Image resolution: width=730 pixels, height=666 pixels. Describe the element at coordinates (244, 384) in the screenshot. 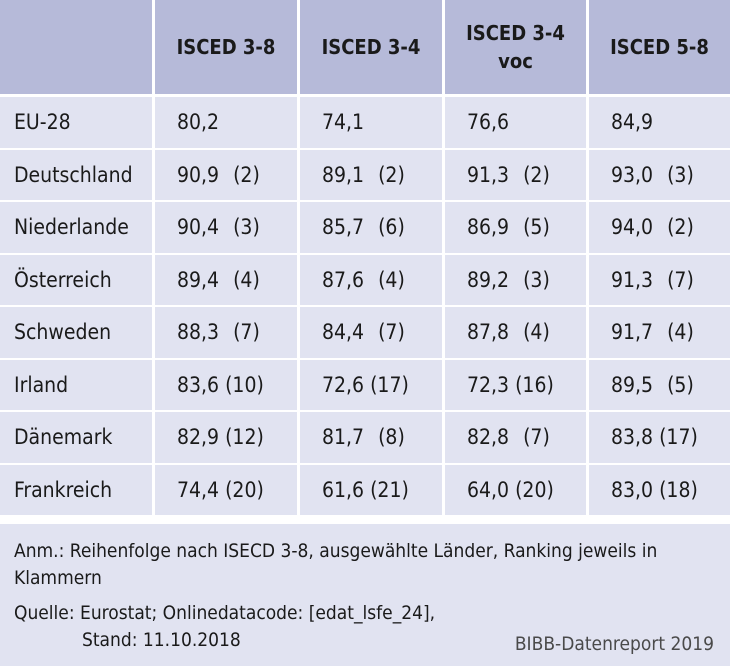

I see `value-rank: (10)` at that location.